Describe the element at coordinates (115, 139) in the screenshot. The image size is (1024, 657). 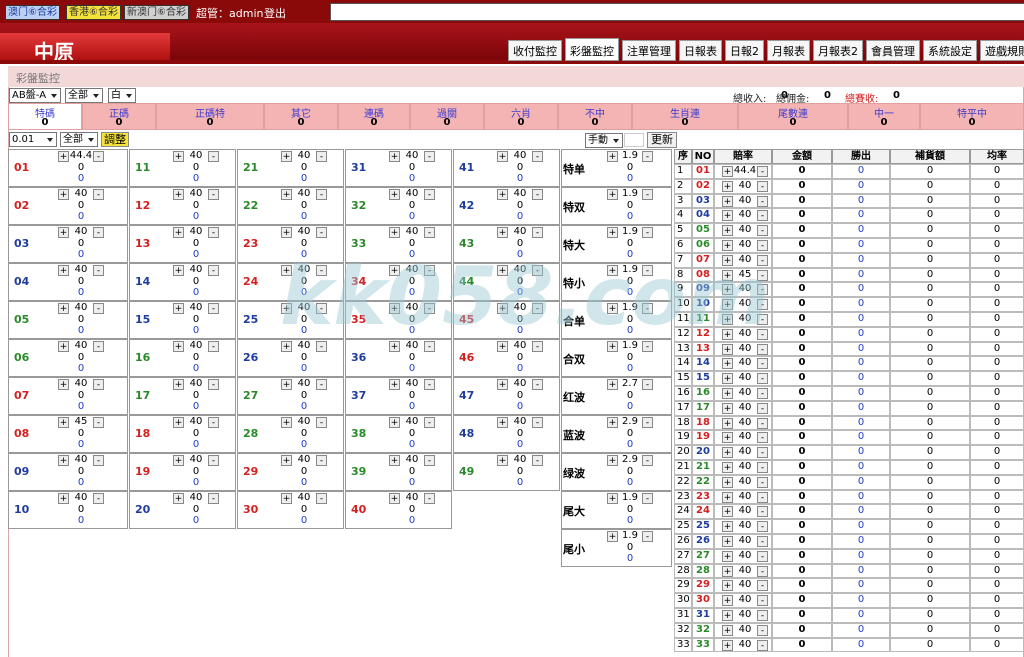
I see `button: 調整` at that location.